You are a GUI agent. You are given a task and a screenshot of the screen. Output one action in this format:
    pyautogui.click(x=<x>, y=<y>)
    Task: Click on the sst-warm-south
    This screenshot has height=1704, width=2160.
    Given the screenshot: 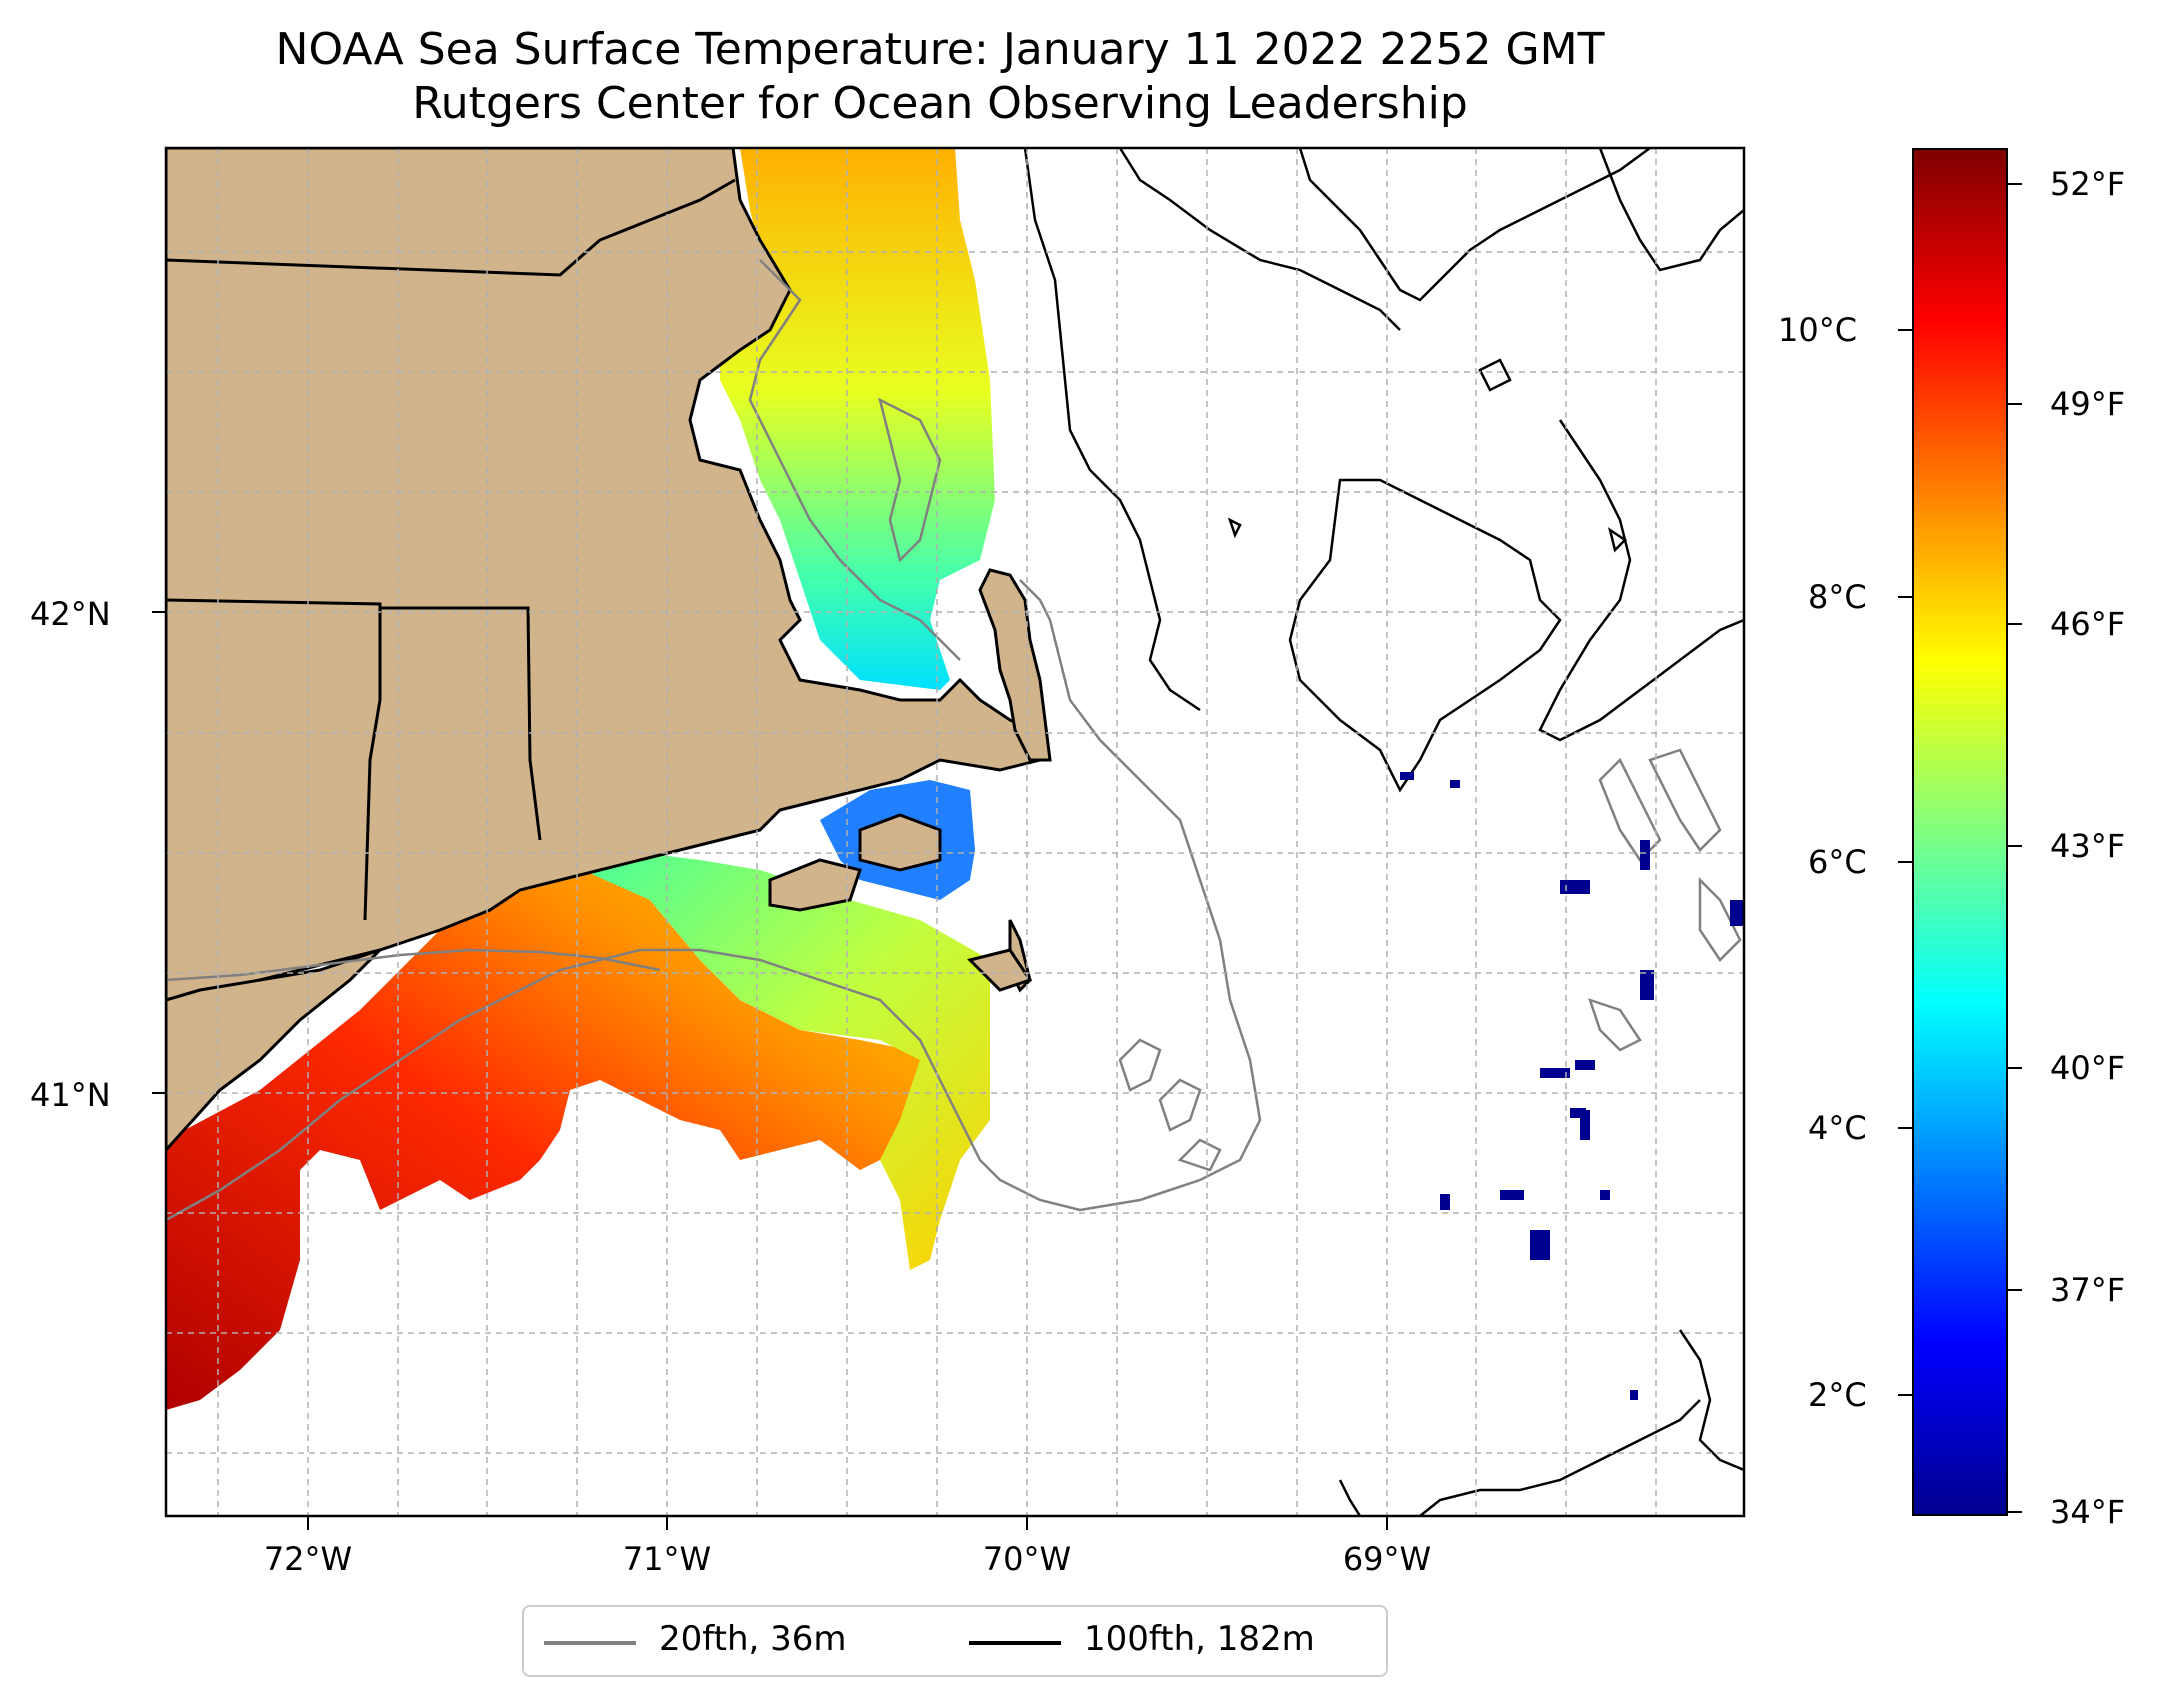 What is the action you would take?
    pyautogui.click(x=573, y=1130)
    